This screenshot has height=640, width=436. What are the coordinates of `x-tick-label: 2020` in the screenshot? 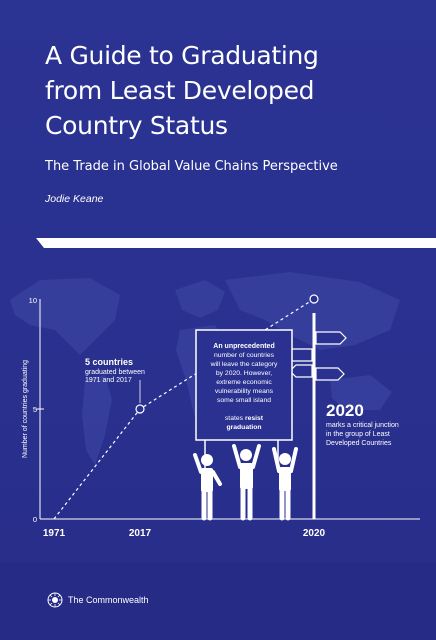 It's located at (314, 533).